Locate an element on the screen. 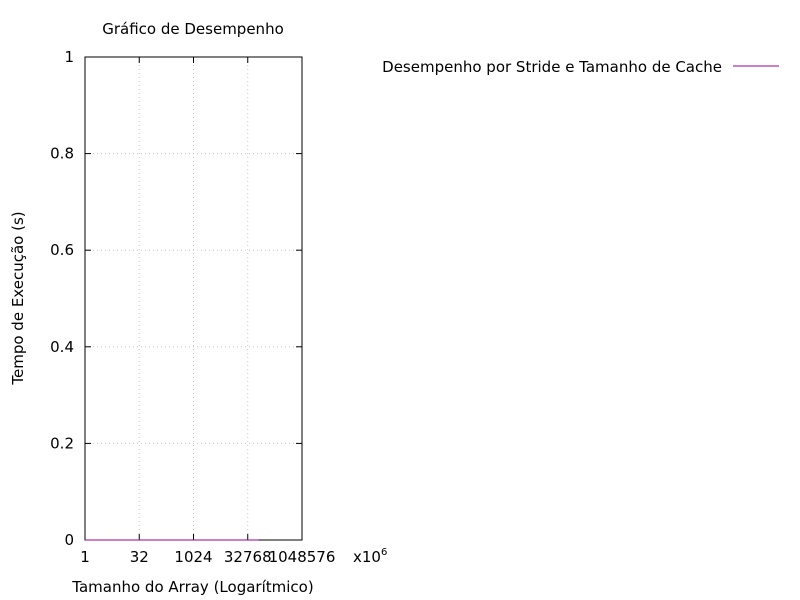  x-tick-label: 1 is located at coordinates (85, 557).